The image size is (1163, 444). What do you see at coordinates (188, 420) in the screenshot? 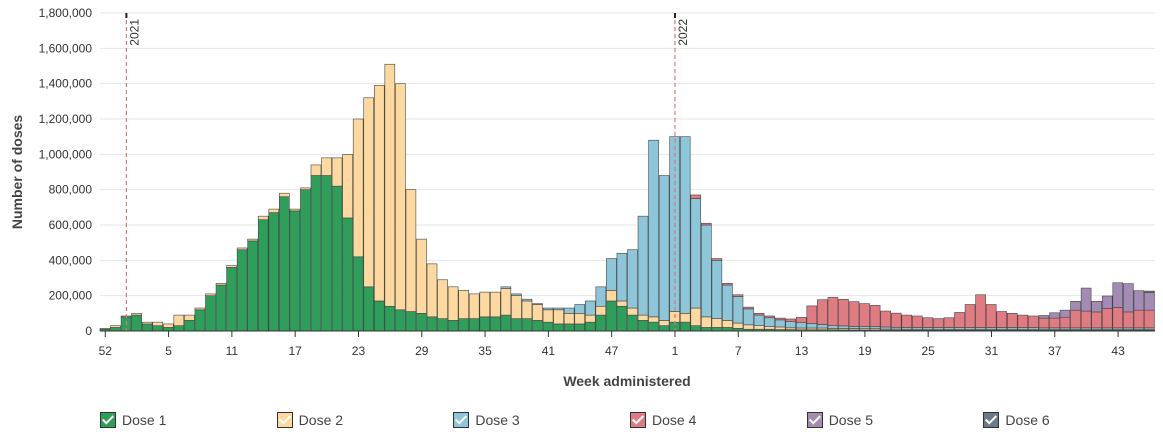
I see `legend-item-dose-1: Dose 1` at bounding box center [188, 420].